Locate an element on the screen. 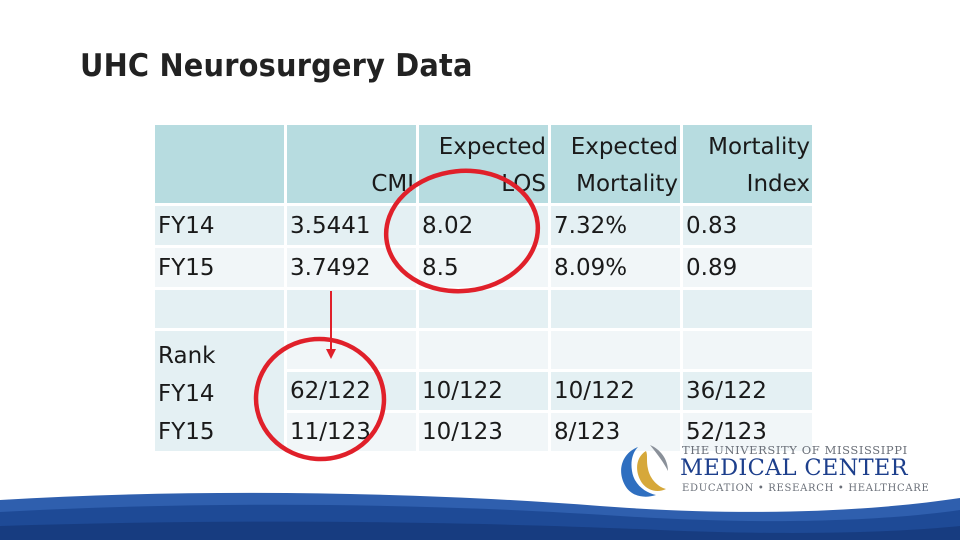 The image size is (960, 540). header-expected-mortality-line1: Expected is located at coordinates (624, 147).